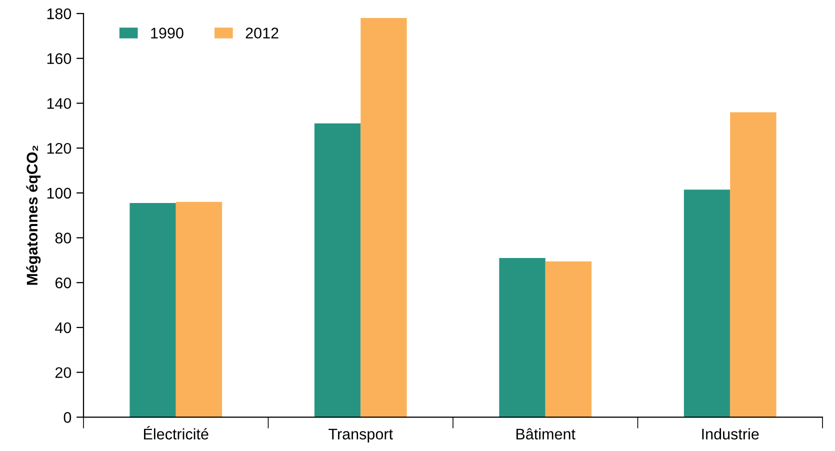  I want to click on y-tick-label: 60, so click(63, 282).